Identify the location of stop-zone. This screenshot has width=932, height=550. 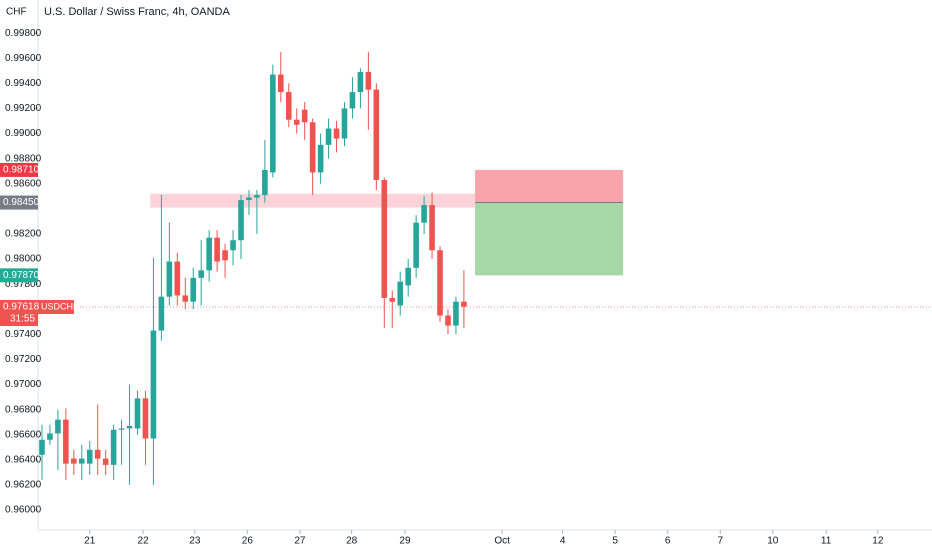
(549, 186).